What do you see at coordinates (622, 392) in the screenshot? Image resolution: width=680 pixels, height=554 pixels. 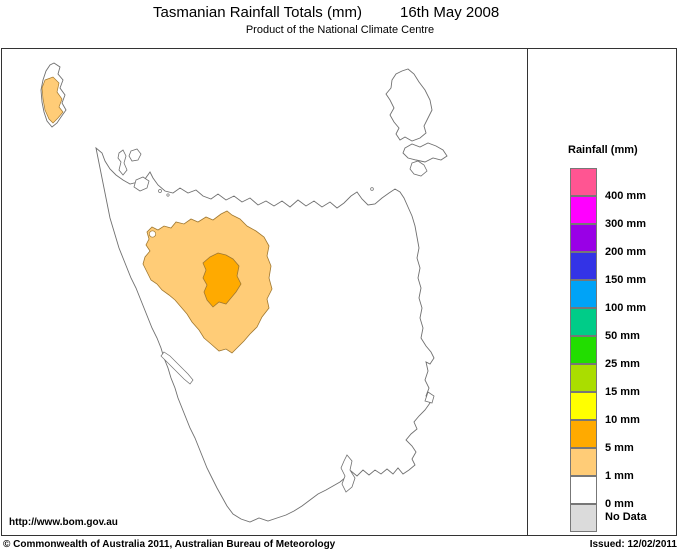 I see `legend-label-15-mm: 15 mm` at bounding box center [622, 392].